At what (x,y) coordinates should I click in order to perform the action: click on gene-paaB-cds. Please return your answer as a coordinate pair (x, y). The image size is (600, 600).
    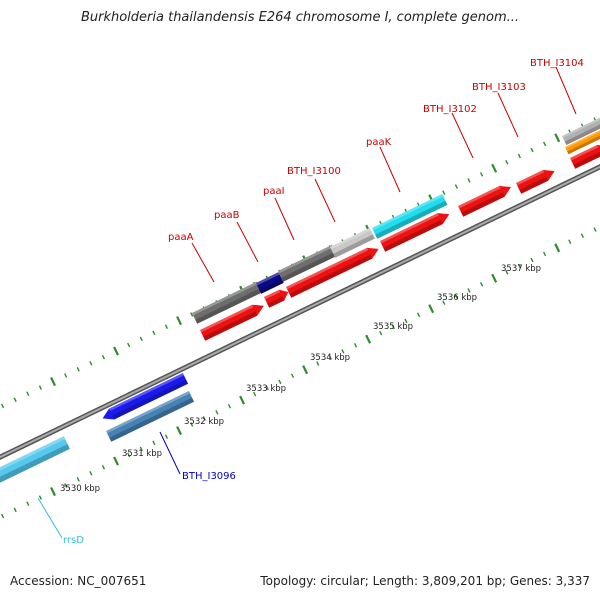
    Looking at the image, I should click on (277, 297).